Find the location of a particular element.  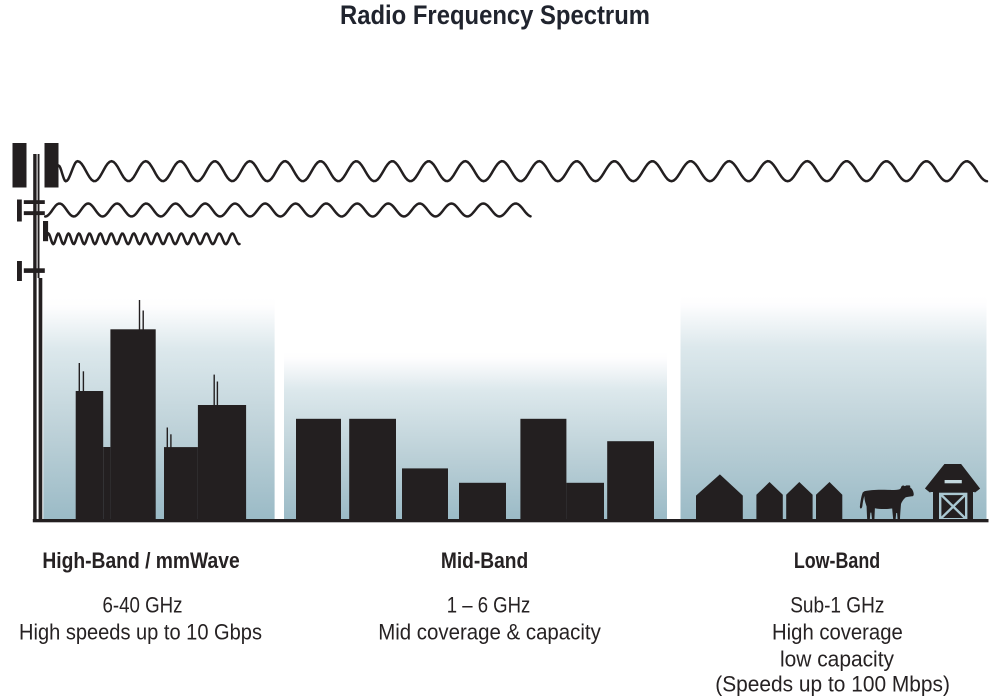

svg-text: Mid coverage & capacity is located at coordinates (489, 633).